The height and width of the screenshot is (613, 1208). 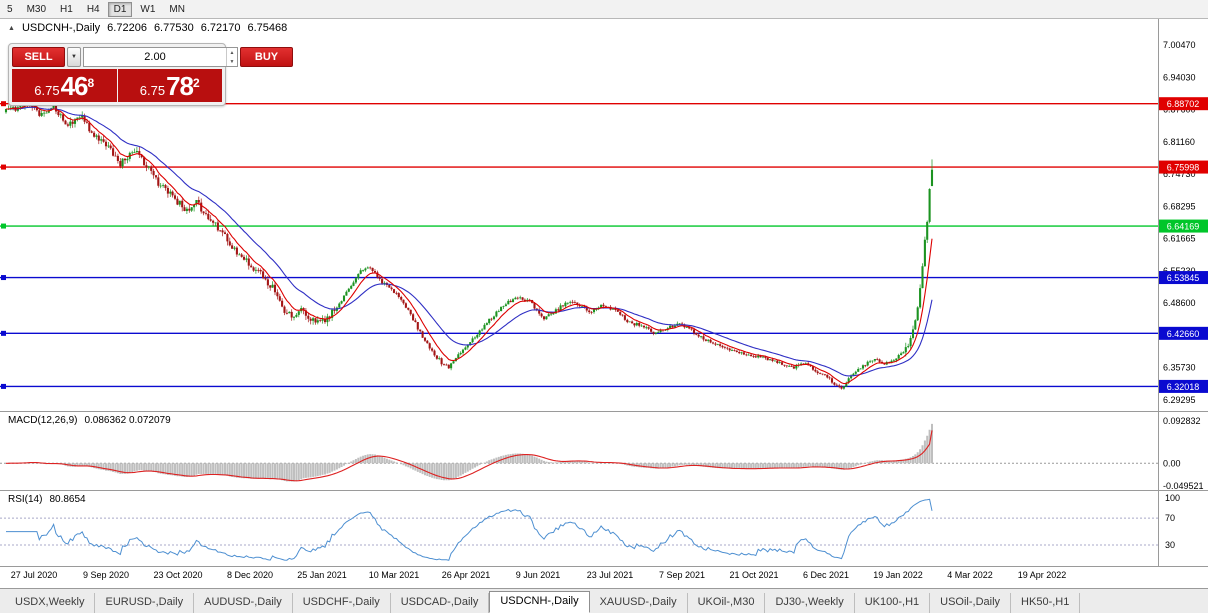 What do you see at coordinates (232, 52) in the screenshot?
I see `stepper-up-icon: ▲` at bounding box center [232, 52].